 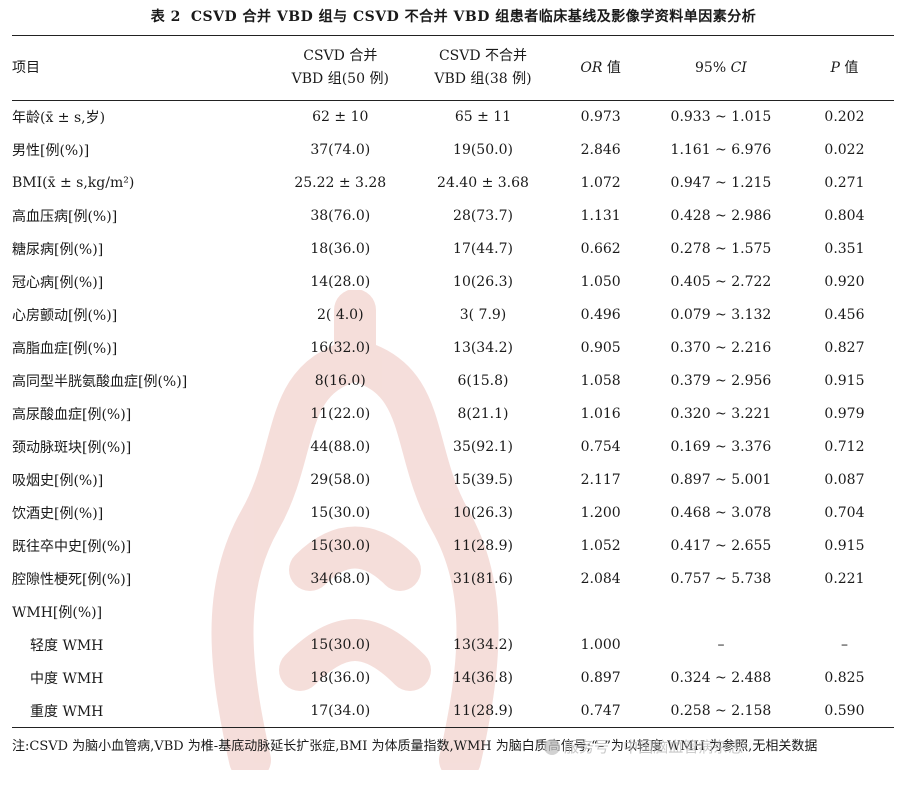 What do you see at coordinates (600, 150) in the screenshot?
I see `row-or-value: 2.846` at bounding box center [600, 150].